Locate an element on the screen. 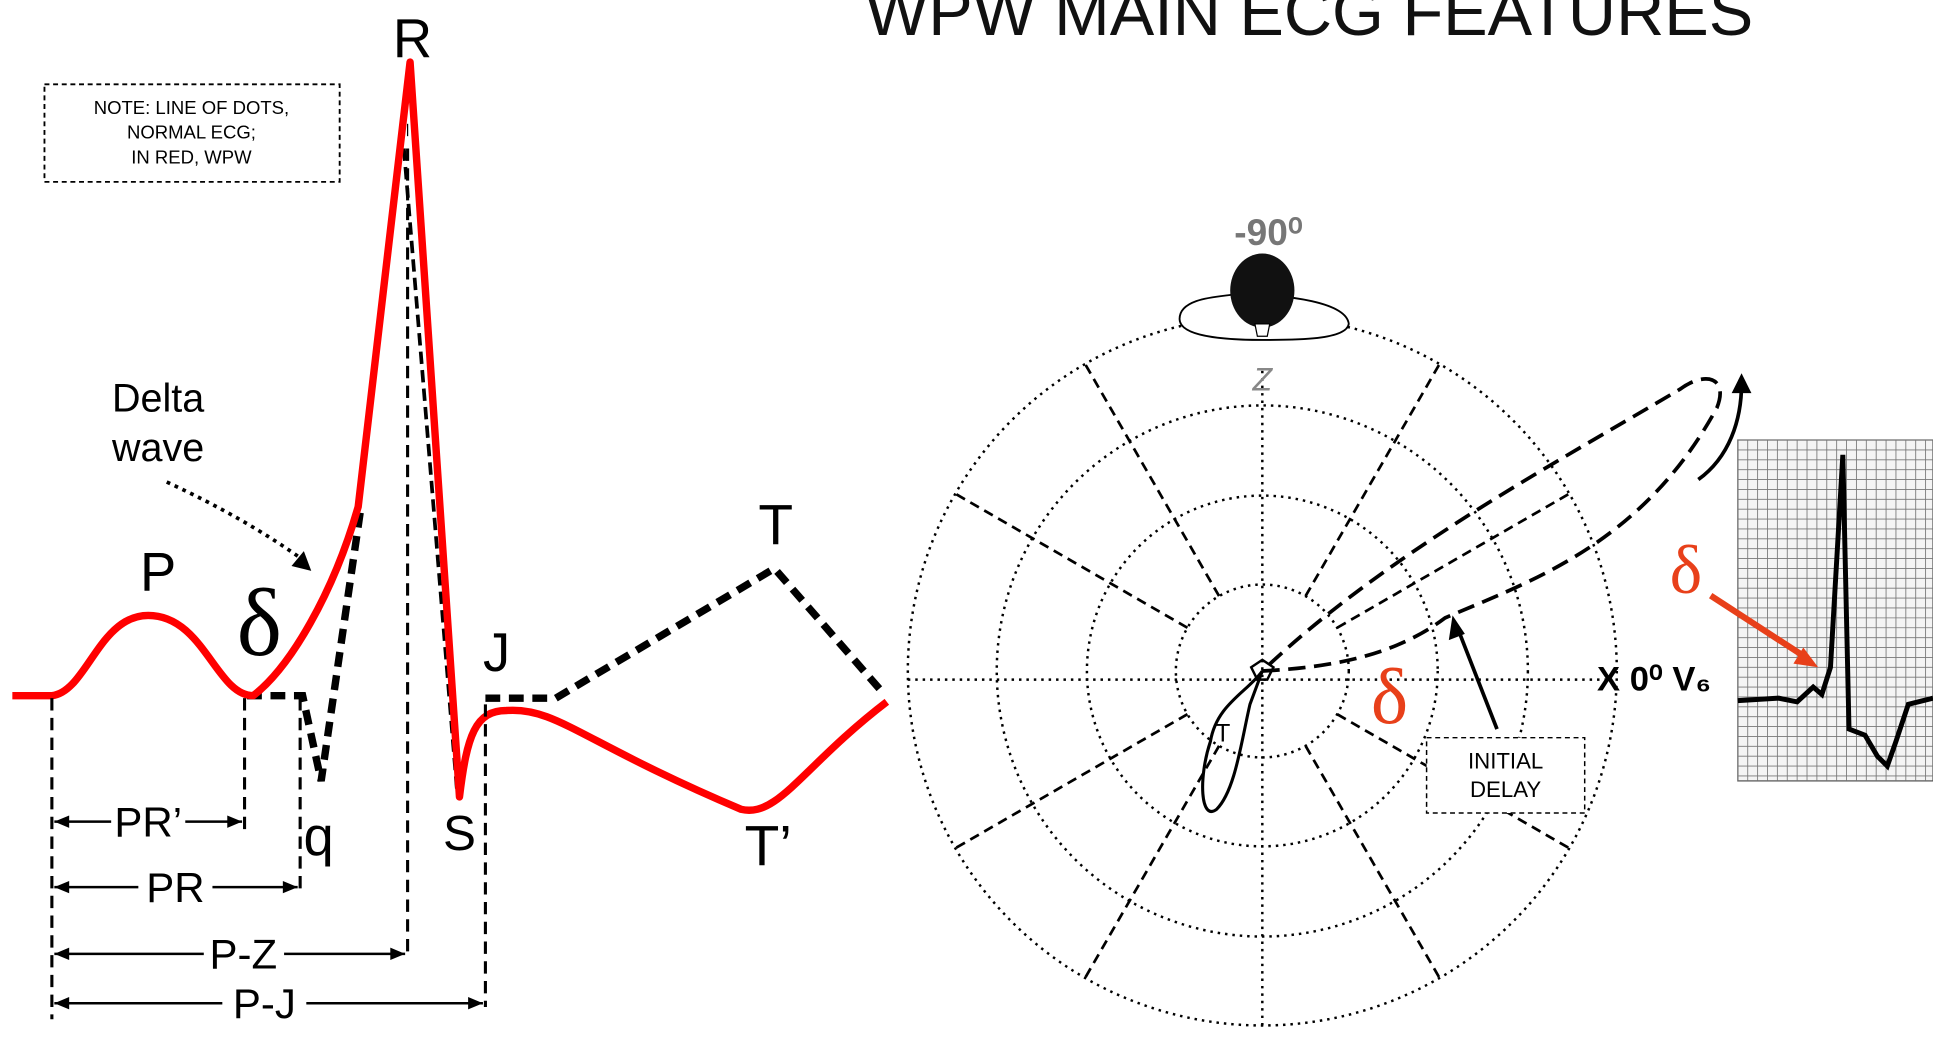 The image size is (1933, 1048). delta-wave-label: Delta is located at coordinates (158, 399).